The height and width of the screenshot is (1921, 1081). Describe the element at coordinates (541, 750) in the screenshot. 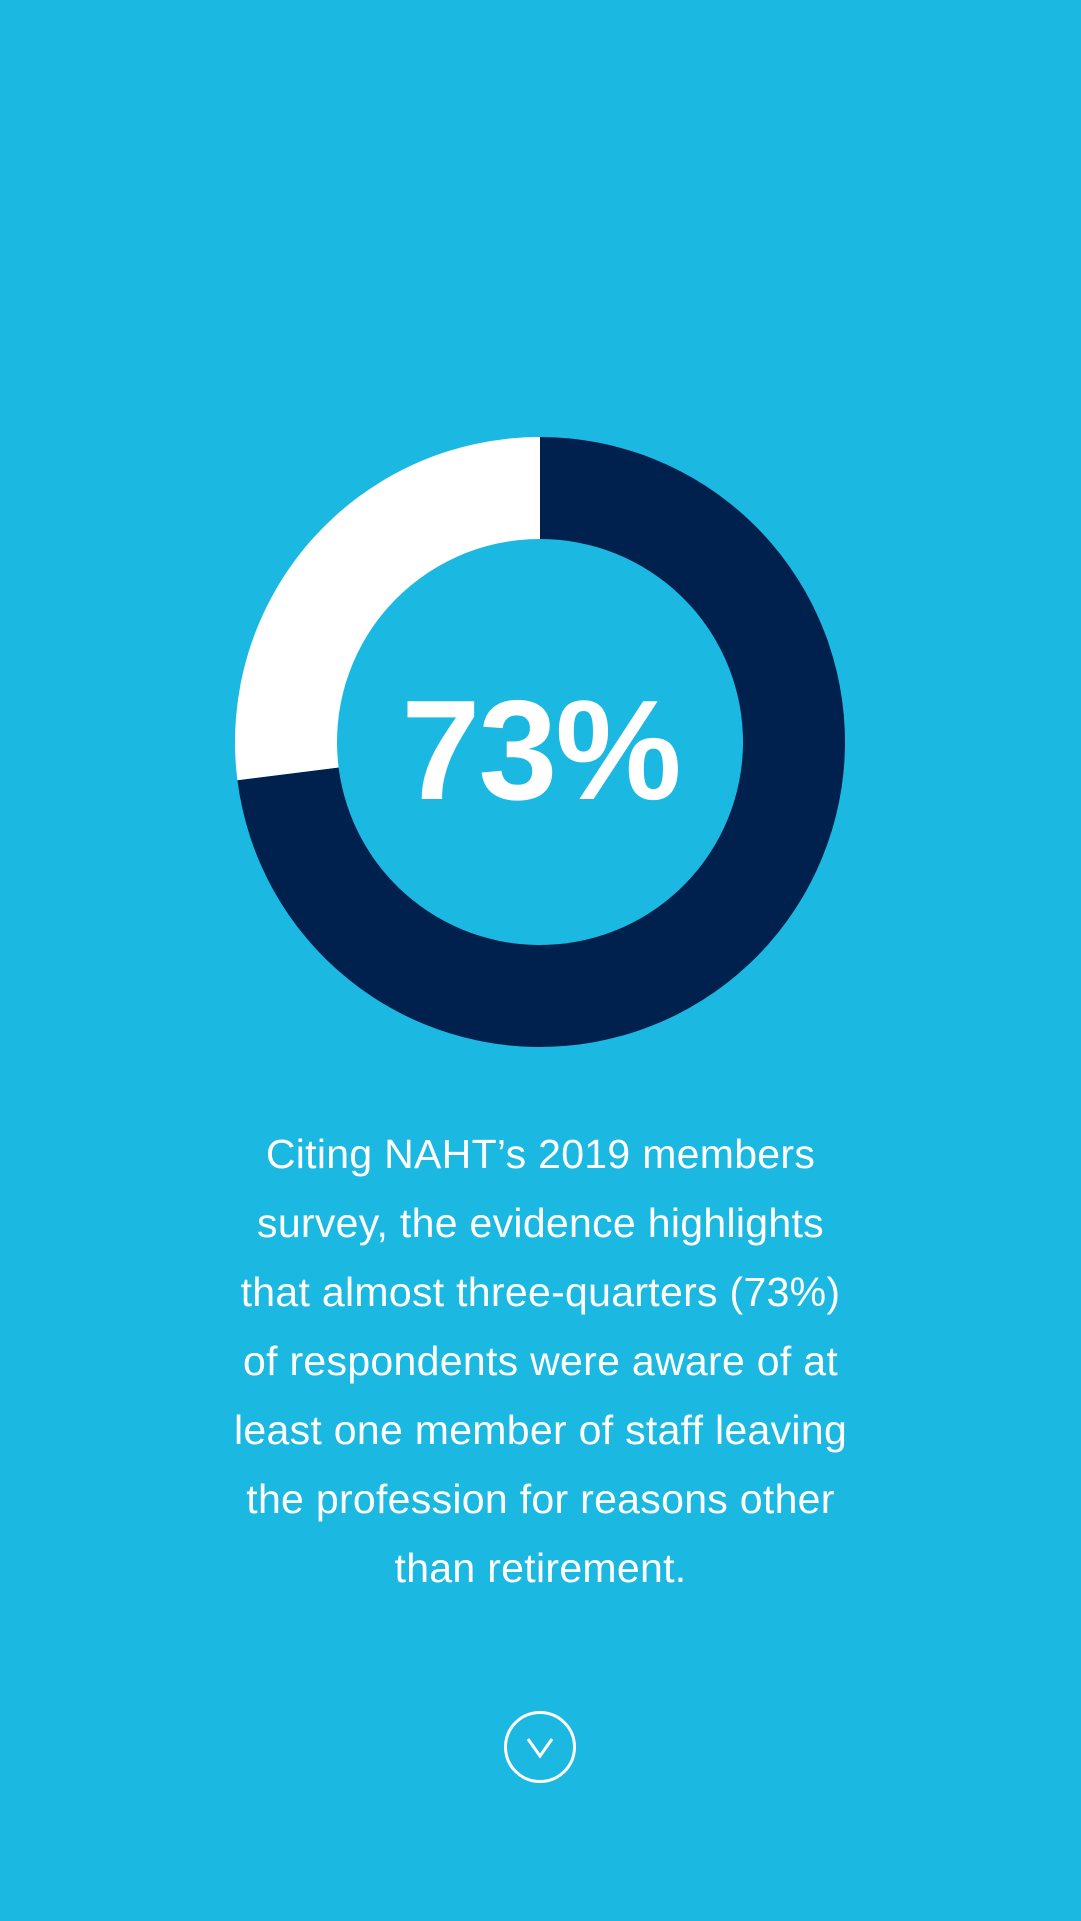

I see `center-percentage: 73%` at that location.